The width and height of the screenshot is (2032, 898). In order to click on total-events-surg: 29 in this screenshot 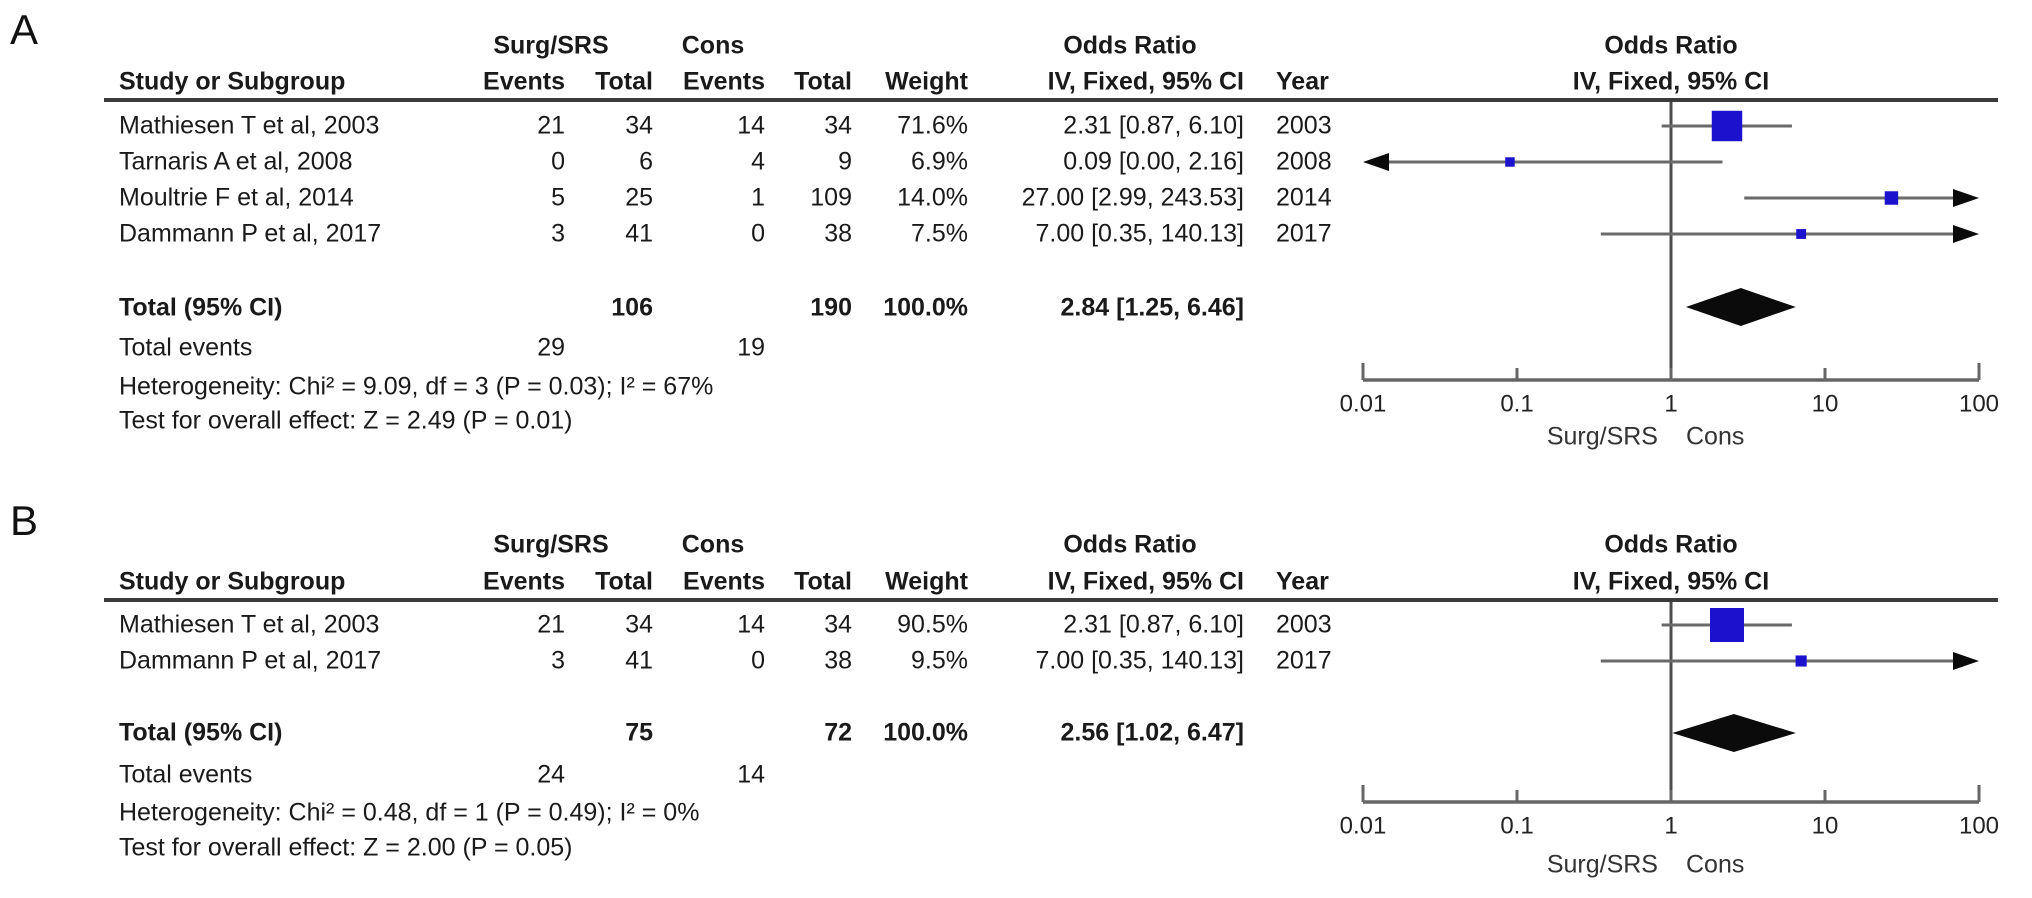, I will do `click(551, 347)`.